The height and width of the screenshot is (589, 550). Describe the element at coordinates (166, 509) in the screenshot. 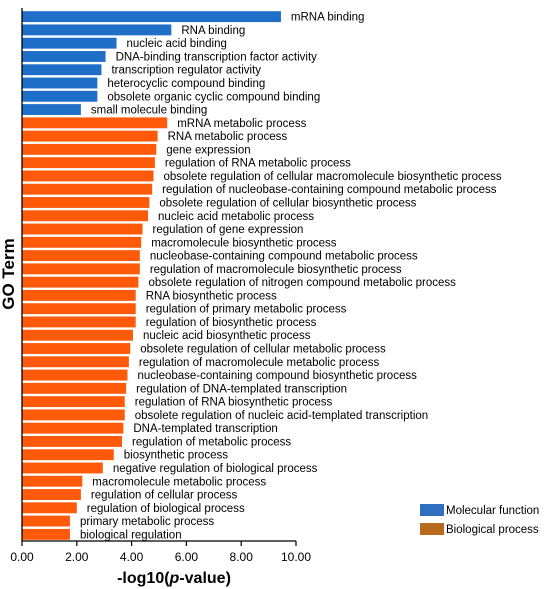

I see `bar-label-38: regulation of biological process` at that location.